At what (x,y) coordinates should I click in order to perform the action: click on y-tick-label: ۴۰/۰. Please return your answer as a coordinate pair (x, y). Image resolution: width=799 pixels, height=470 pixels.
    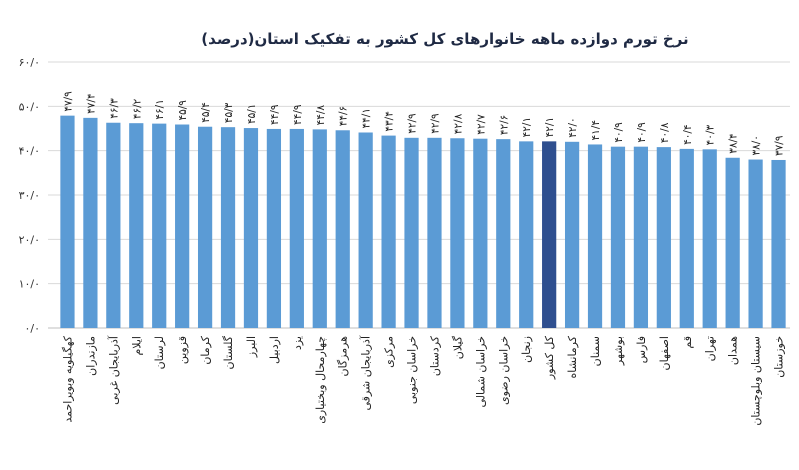
    Looking at the image, I should click on (29, 151).